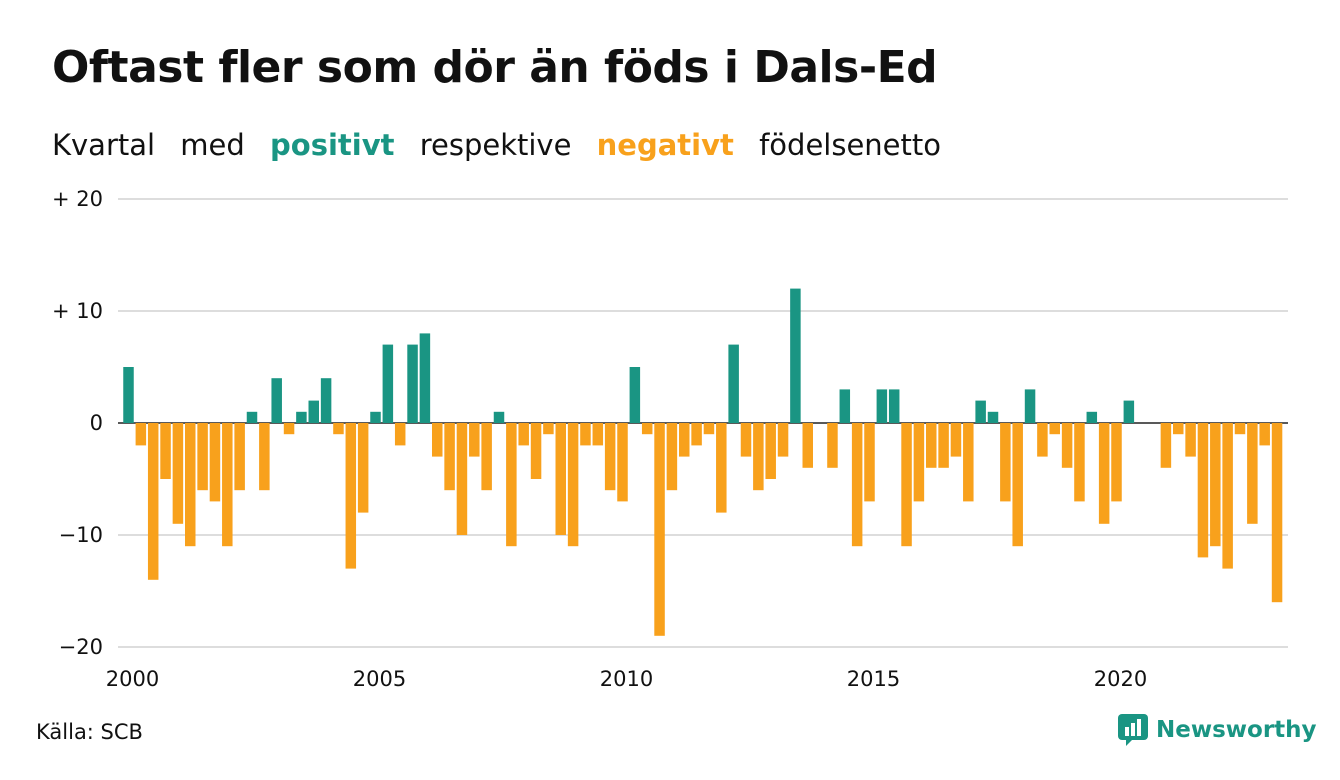  What do you see at coordinates (104, 145) in the screenshot?
I see `subtitle-word: Kvartal` at bounding box center [104, 145].